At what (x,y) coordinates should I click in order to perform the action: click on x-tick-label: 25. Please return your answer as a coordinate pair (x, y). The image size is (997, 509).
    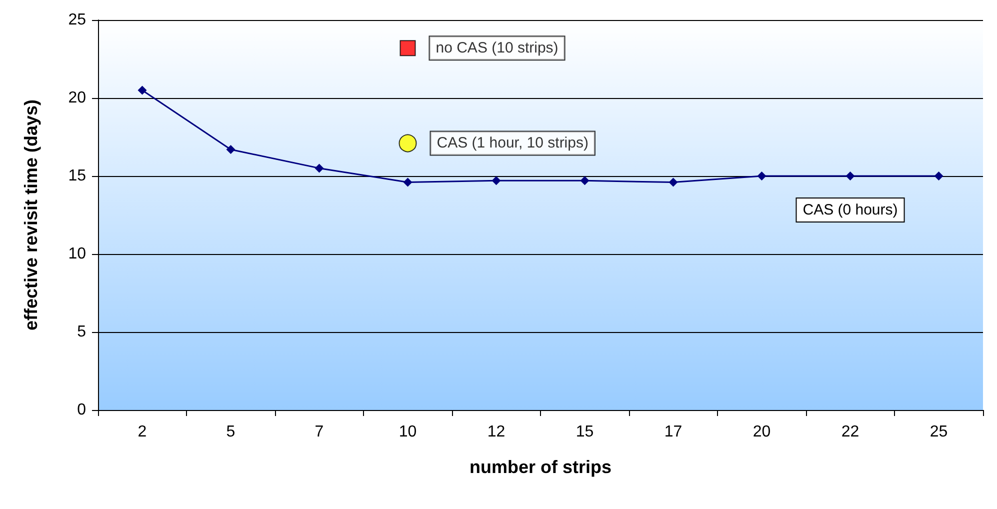
    Looking at the image, I should click on (939, 432).